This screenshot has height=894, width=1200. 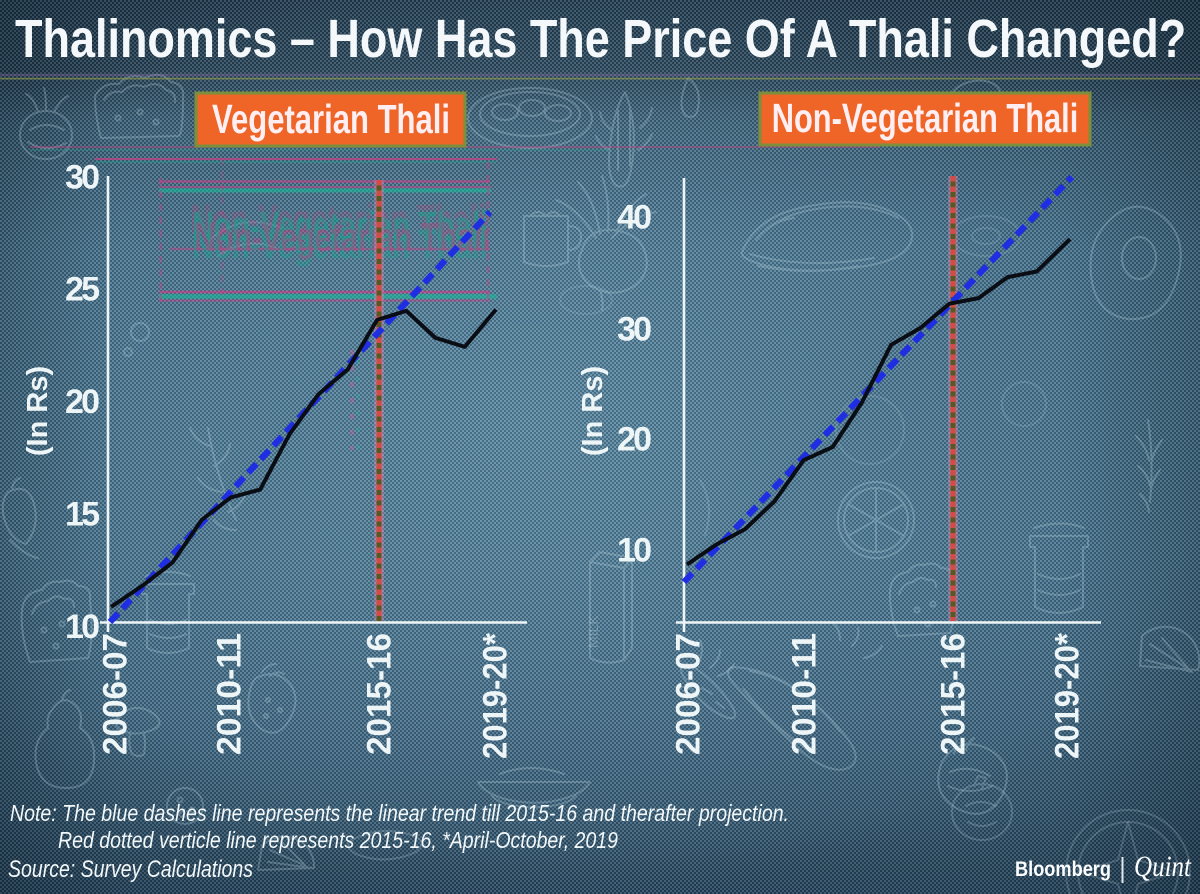 What do you see at coordinates (82, 515) in the screenshot?
I see `svg-text: 15` at bounding box center [82, 515].